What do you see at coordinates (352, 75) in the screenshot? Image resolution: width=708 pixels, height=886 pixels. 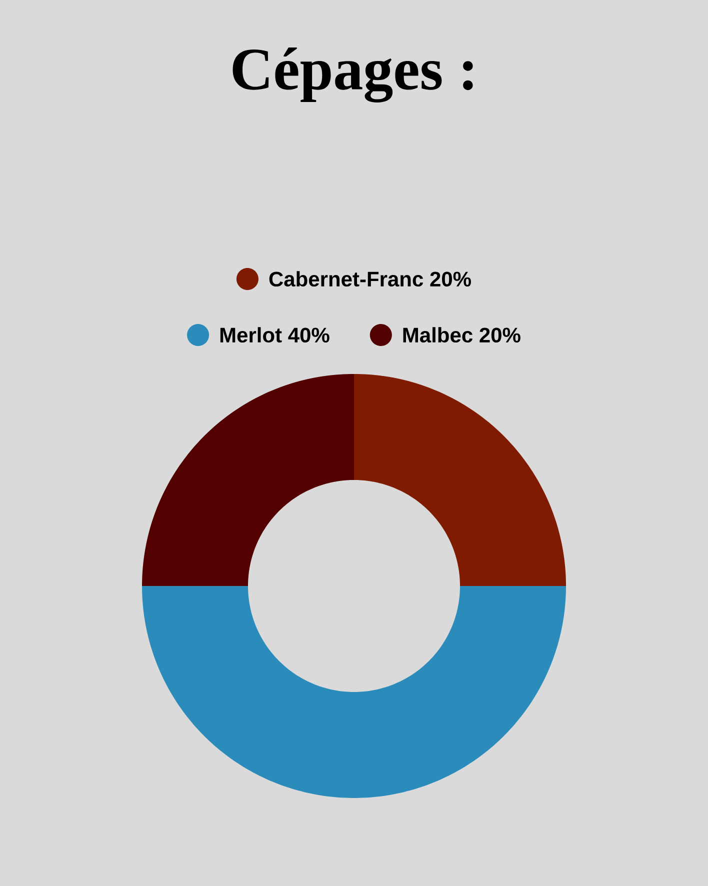 I see `chart-title: Cépages :` at bounding box center [352, 75].